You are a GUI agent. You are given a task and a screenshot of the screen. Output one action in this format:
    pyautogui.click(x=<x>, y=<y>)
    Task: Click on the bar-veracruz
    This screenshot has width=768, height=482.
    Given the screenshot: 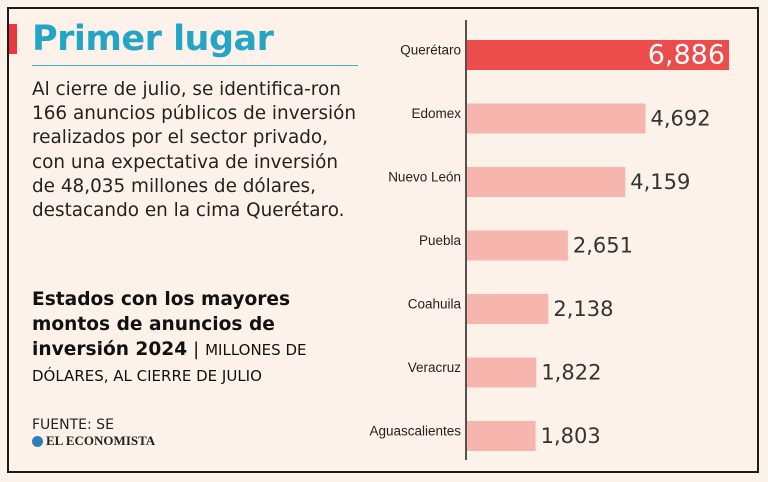 What is the action you would take?
    pyautogui.click(x=502, y=372)
    